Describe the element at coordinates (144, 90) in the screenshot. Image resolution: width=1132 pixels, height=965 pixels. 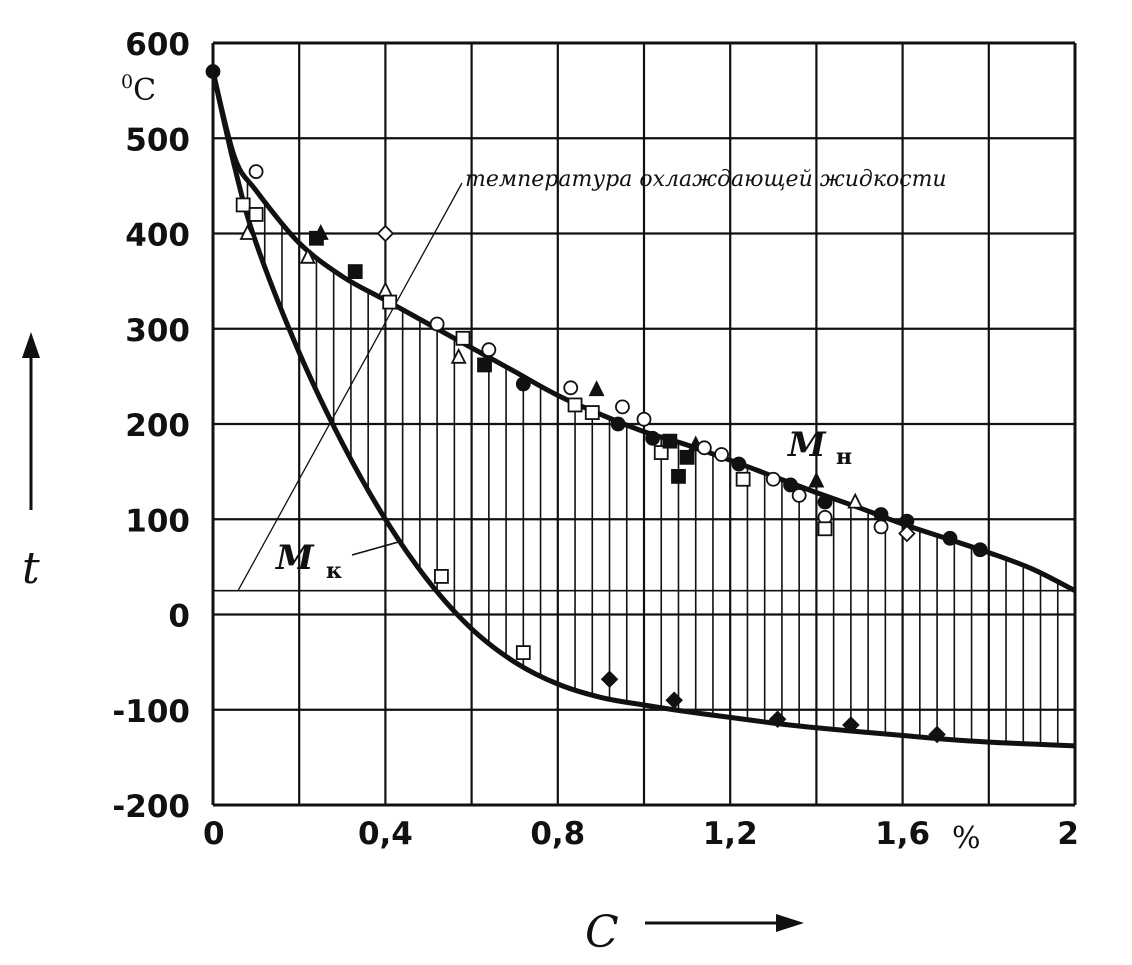
I see `y-unit-text: C` at that location.